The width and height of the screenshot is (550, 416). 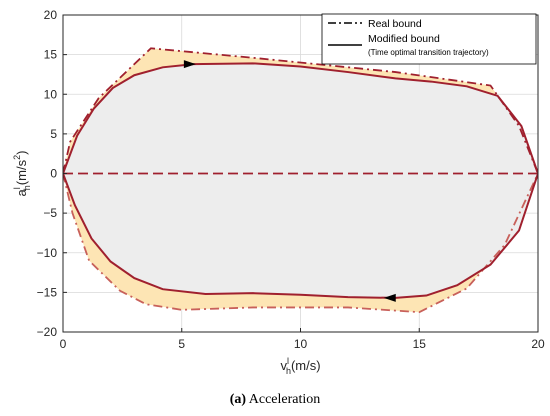 I want to click on y-tick-label: −5, so click(x=50, y=213).